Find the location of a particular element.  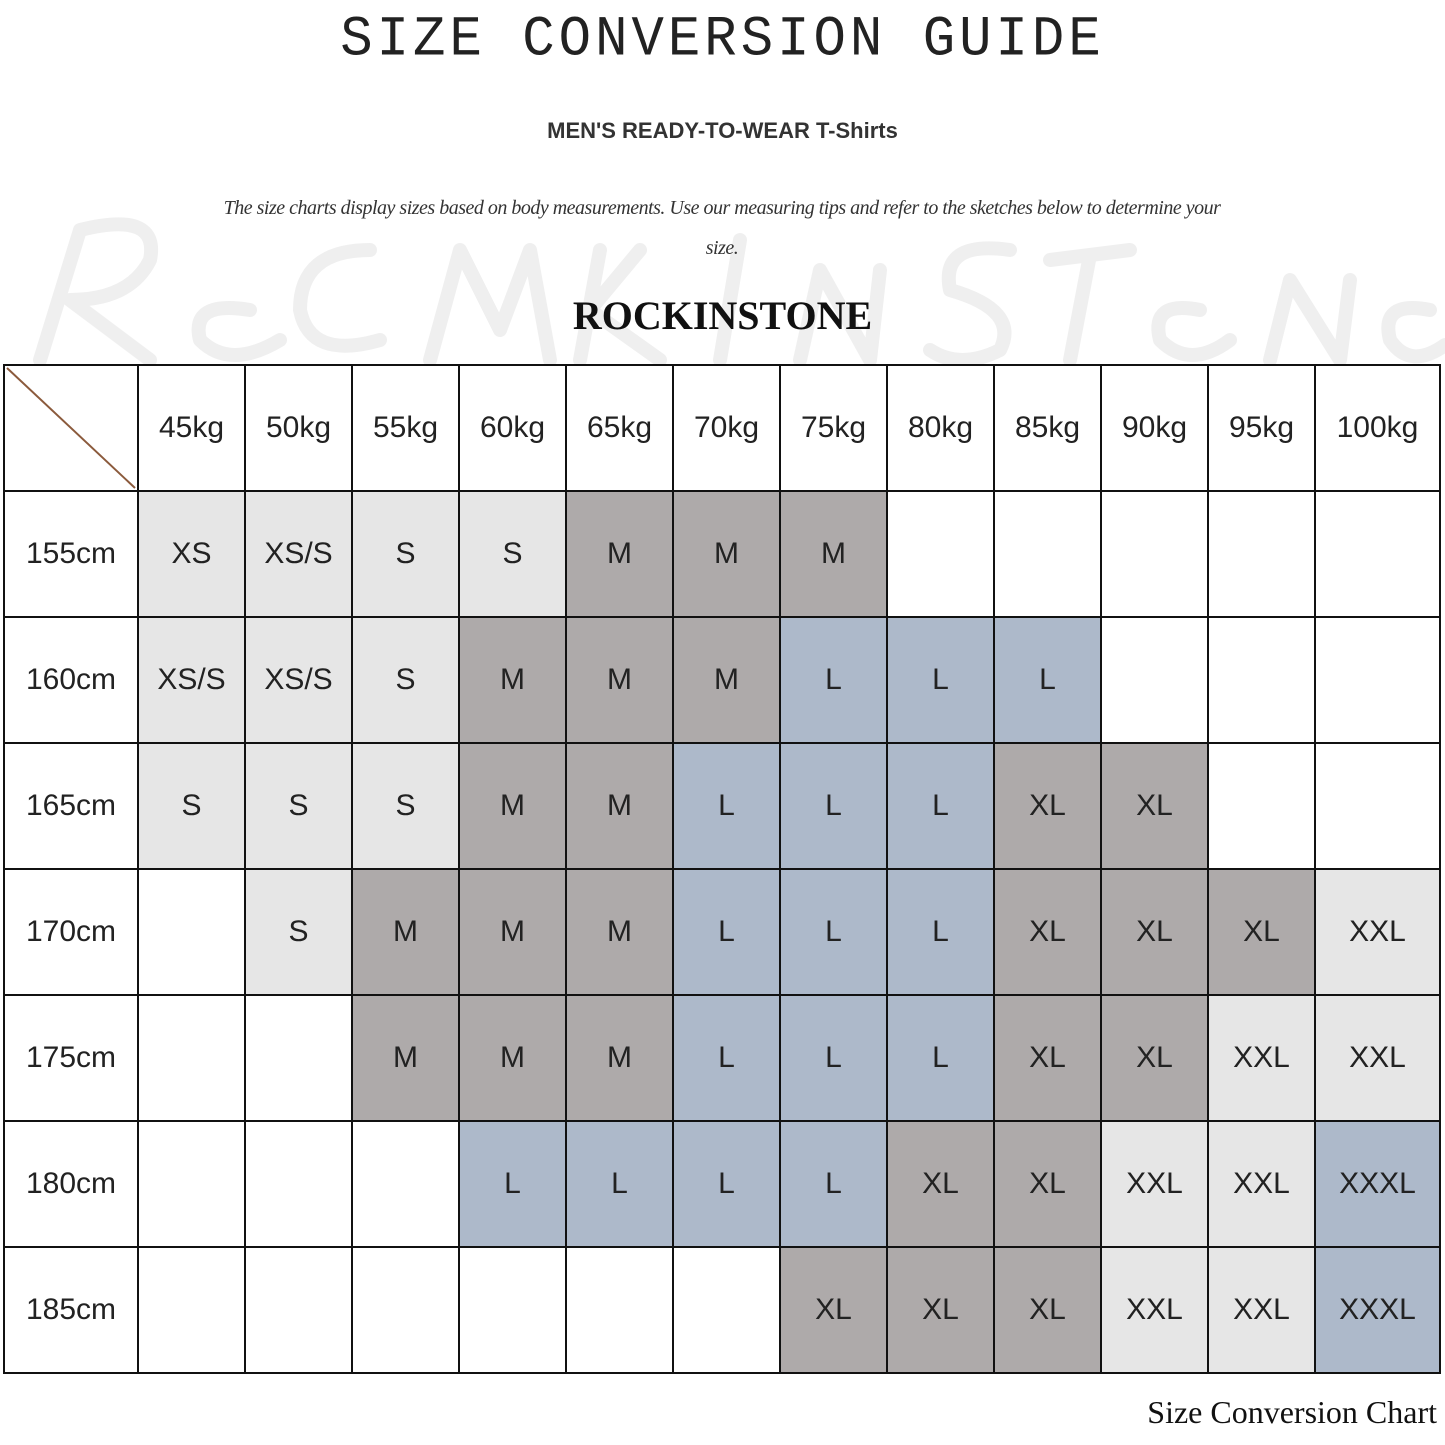

table-row: 180cm L L L L XL XL XXL XXL XXXL is located at coordinates (722, 1184).